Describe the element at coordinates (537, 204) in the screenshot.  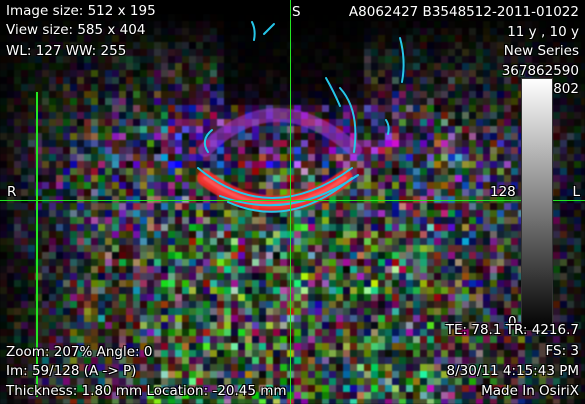
I see `colorbar-scale` at that location.